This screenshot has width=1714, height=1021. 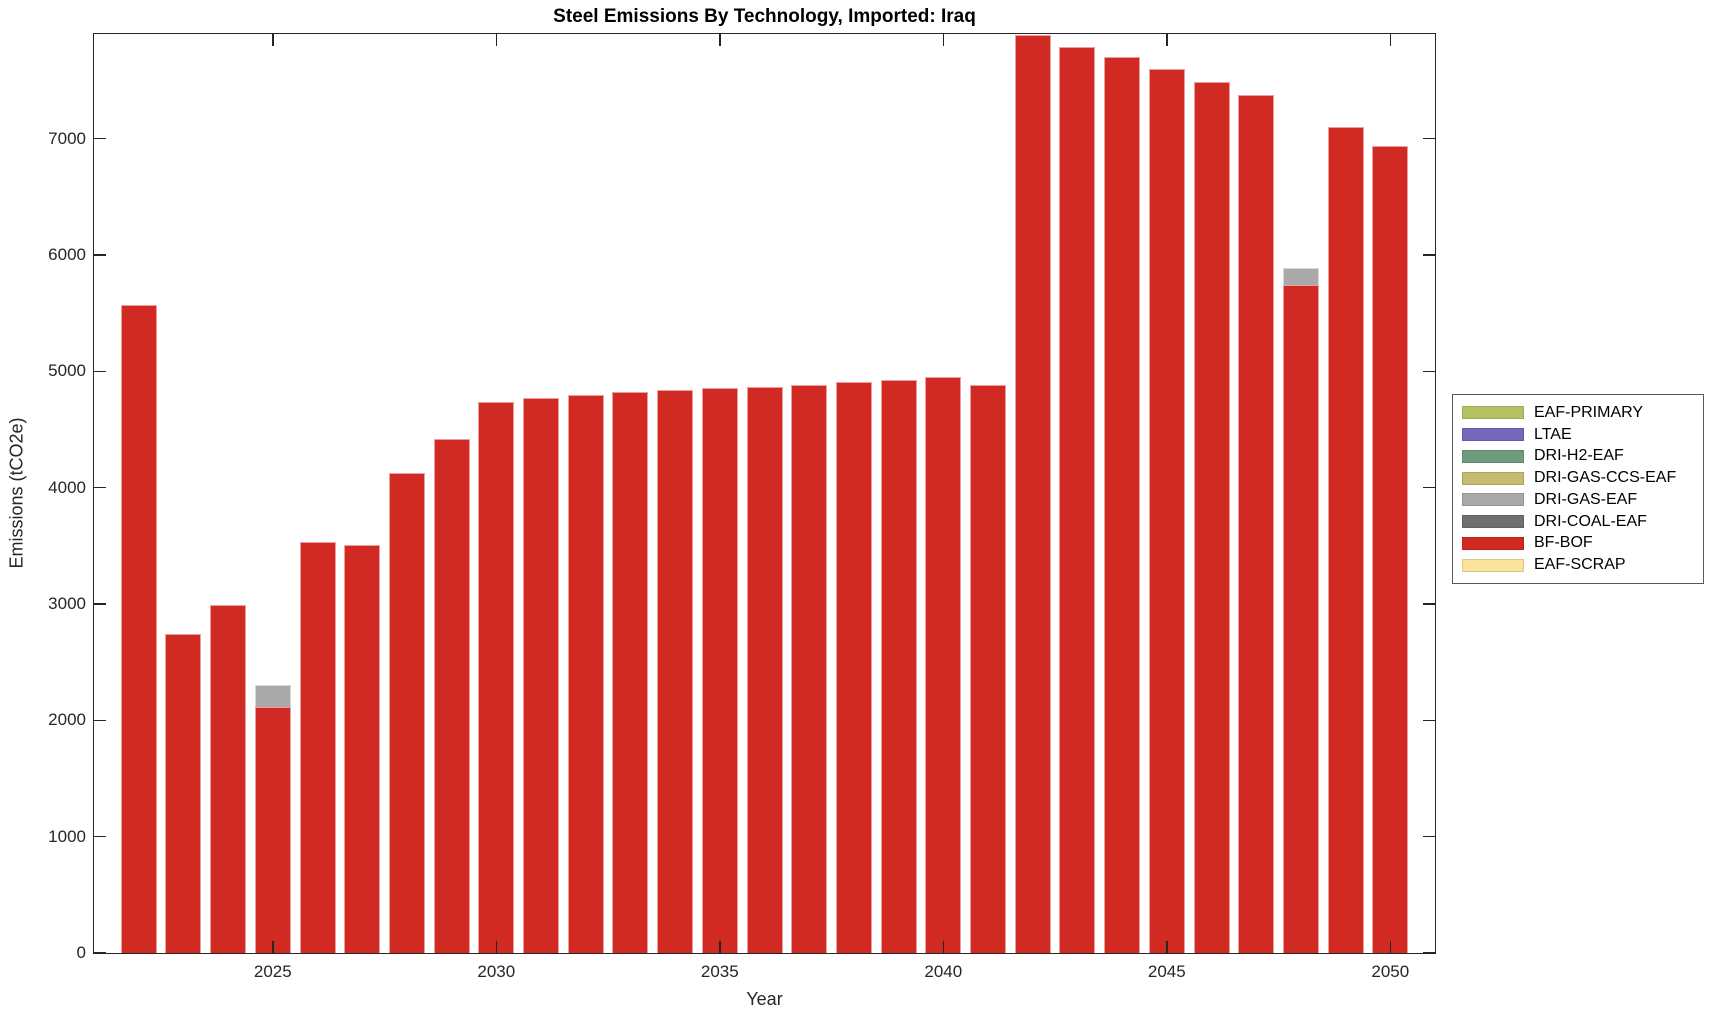 What do you see at coordinates (67, 371) in the screenshot?
I see `y-tick-label: 5000` at bounding box center [67, 371].